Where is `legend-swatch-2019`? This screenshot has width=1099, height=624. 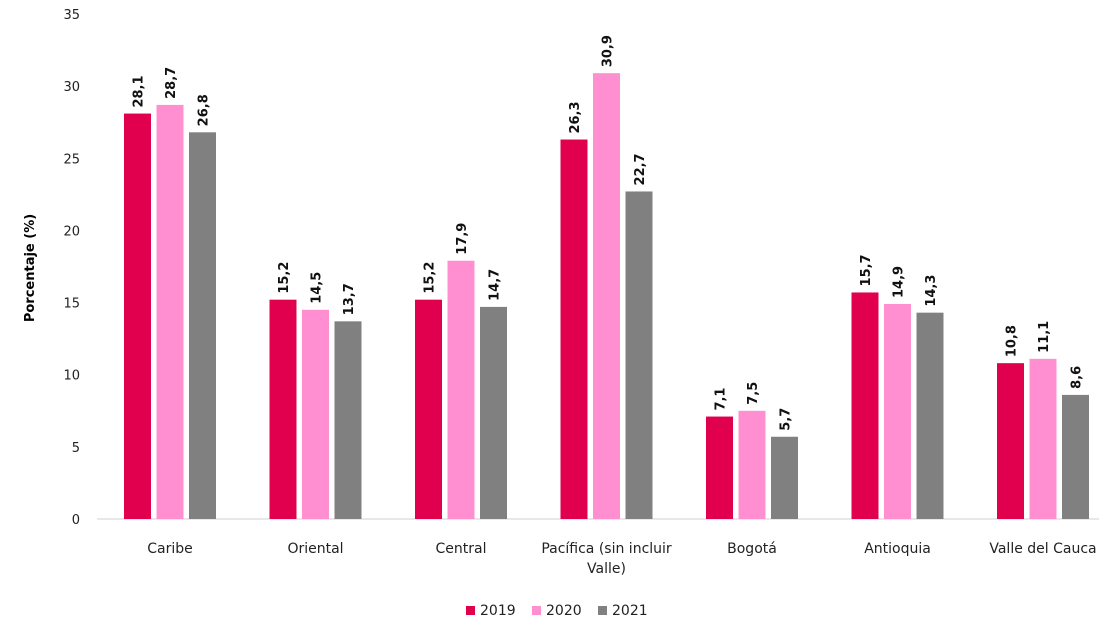 legend-swatch-2019 is located at coordinates (470, 610).